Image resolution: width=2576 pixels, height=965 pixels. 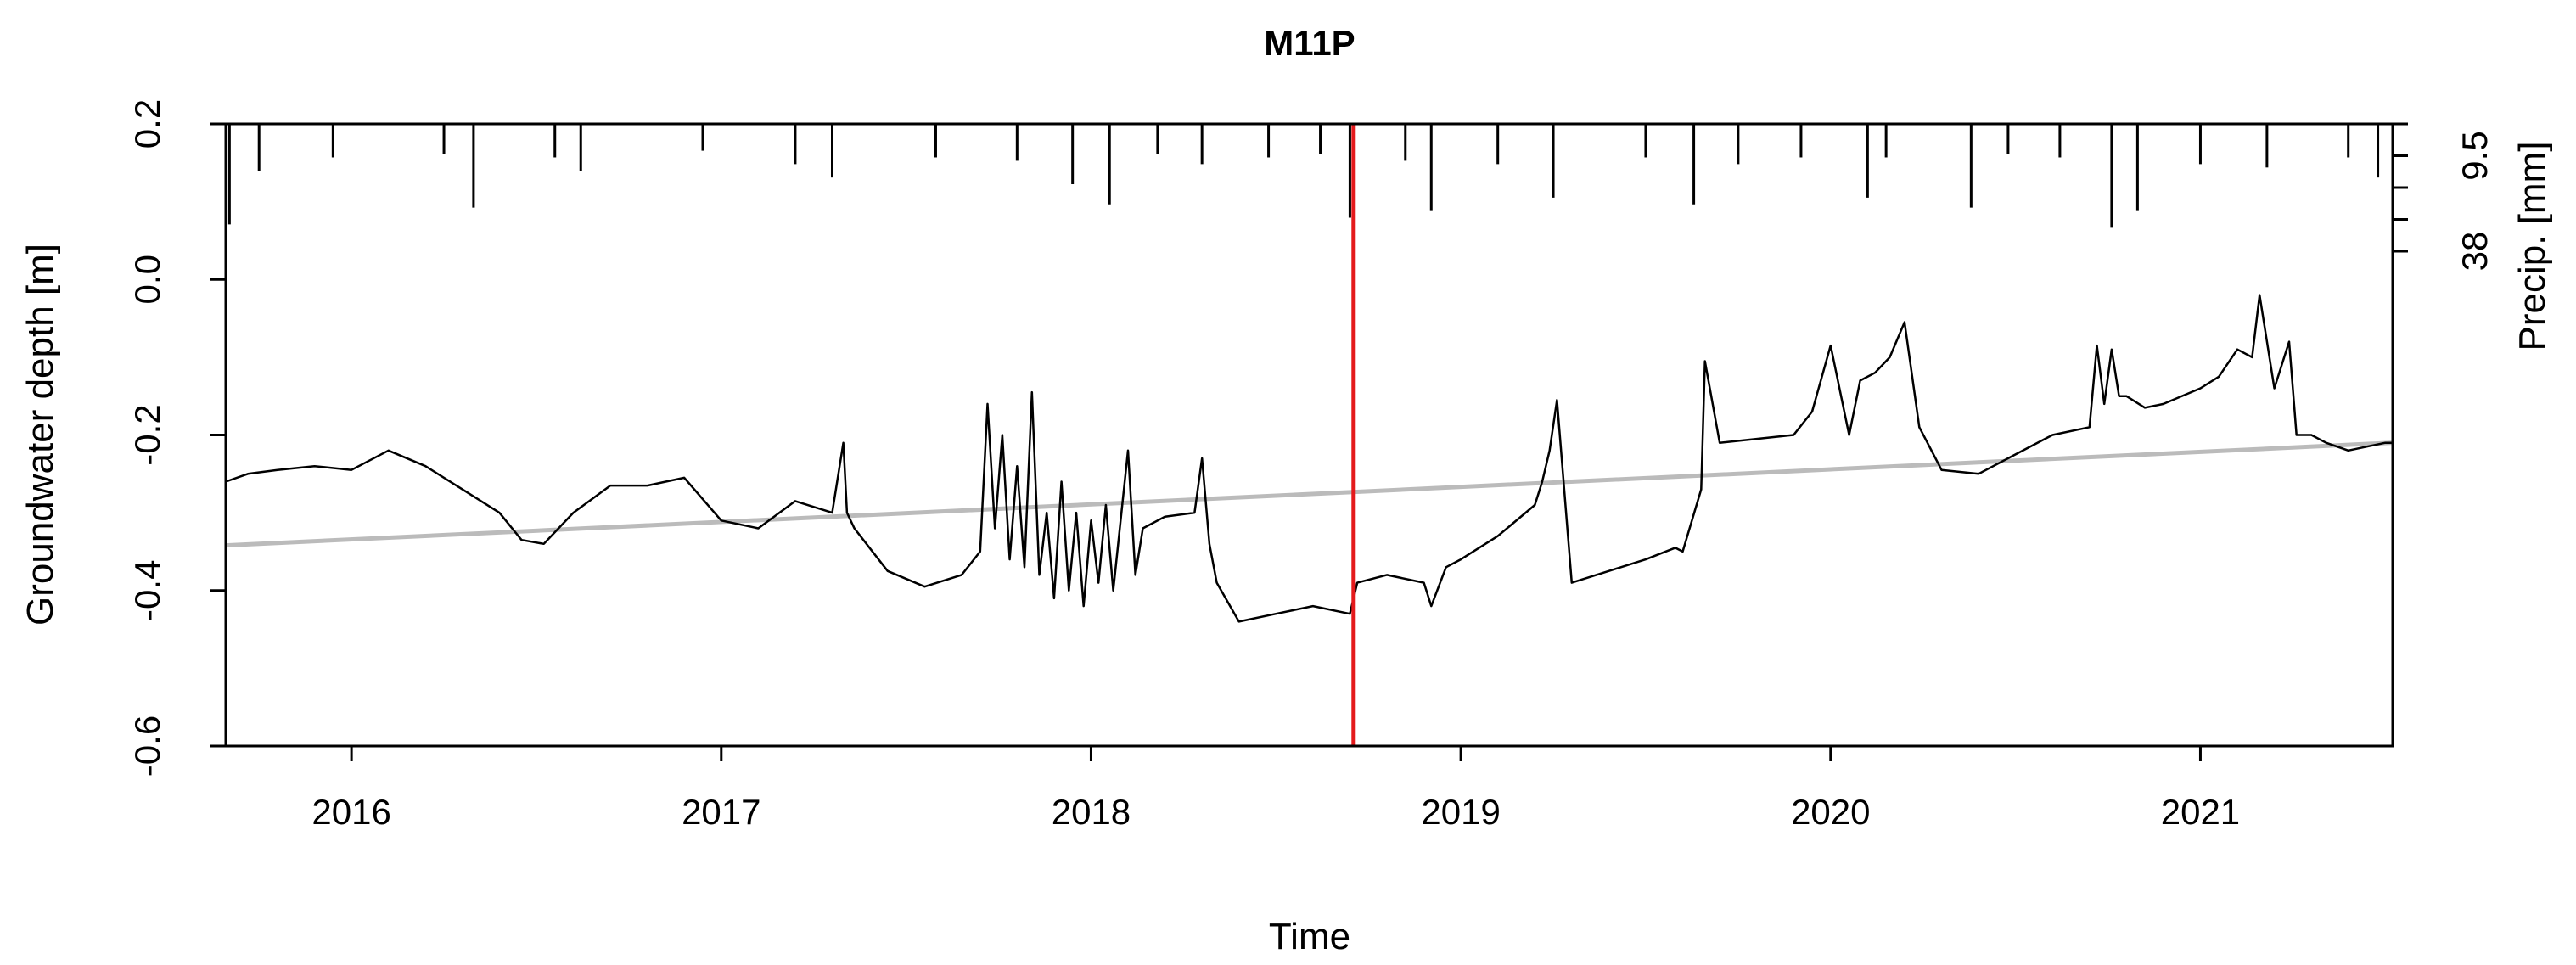 What do you see at coordinates (2532, 246) in the screenshot?
I see `precip-axis-label: Precip. [mm]` at bounding box center [2532, 246].